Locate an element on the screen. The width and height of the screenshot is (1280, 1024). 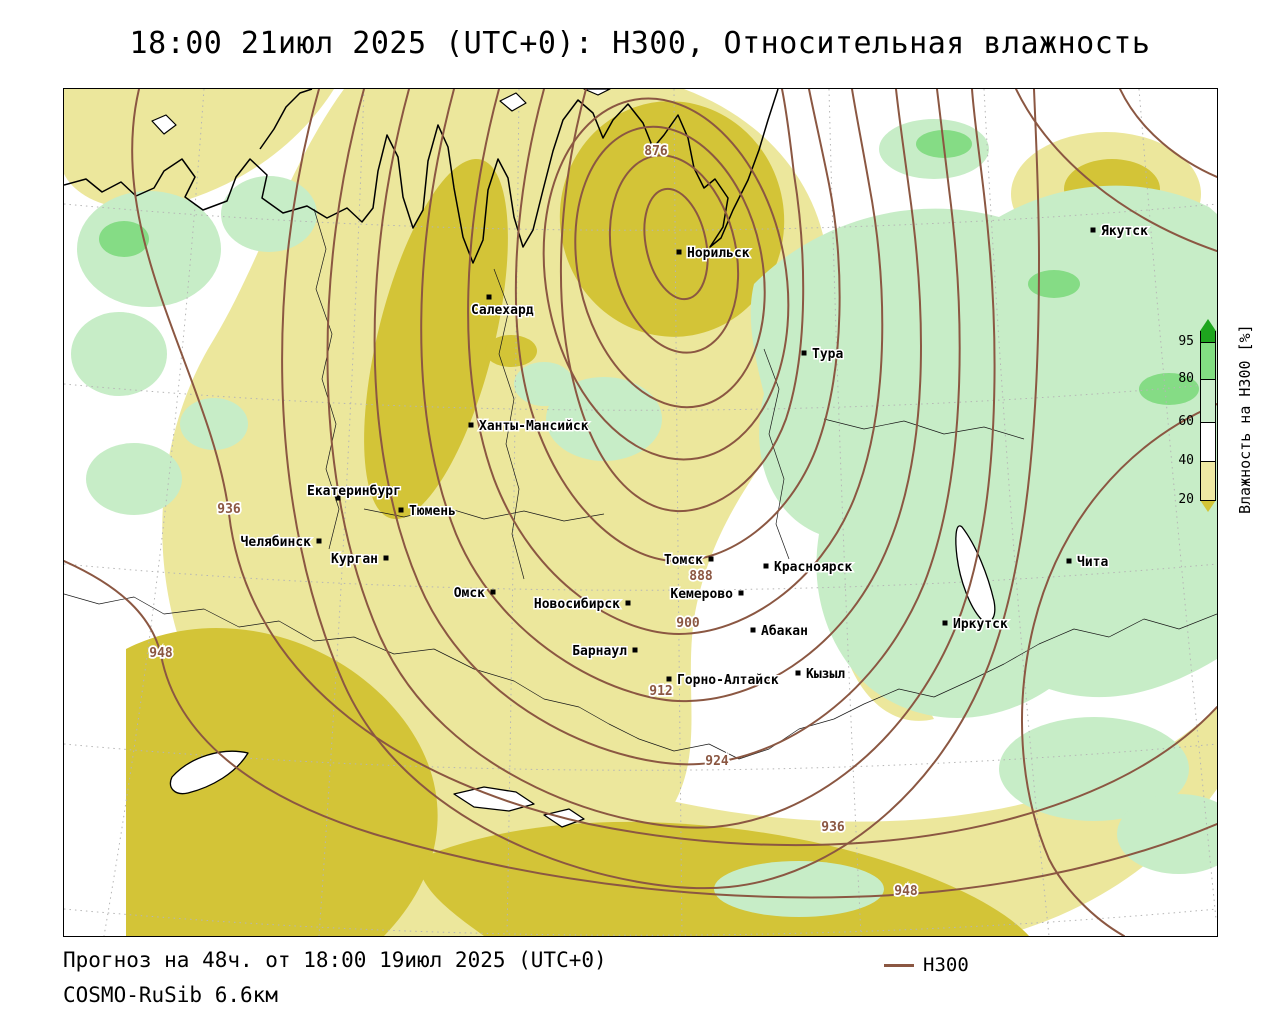
city: Кызыл is located at coordinates (821, 675).